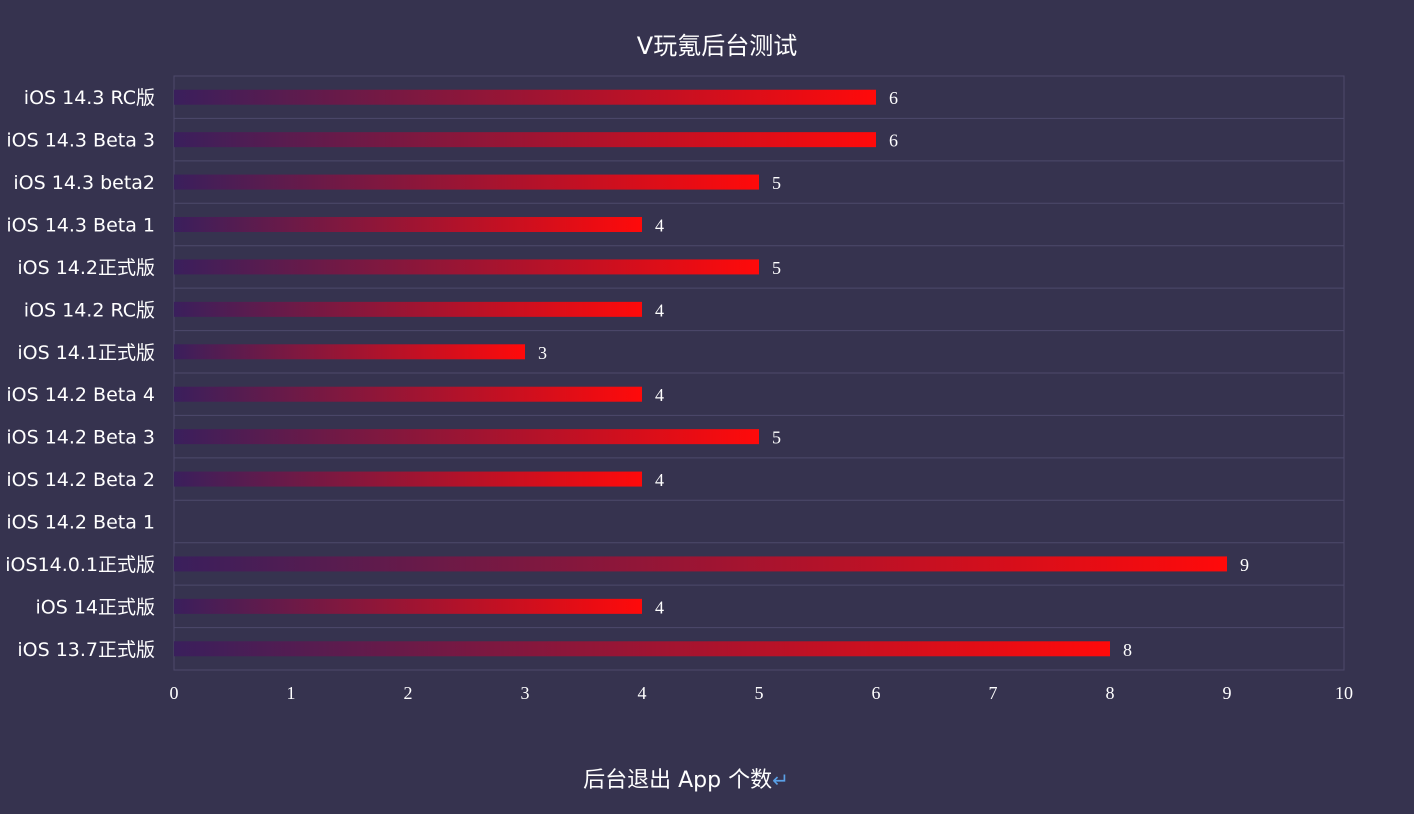  What do you see at coordinates (408, 693) in the screenshot?
I see `x-tick-label: 2` at bounding box center [408, 693].